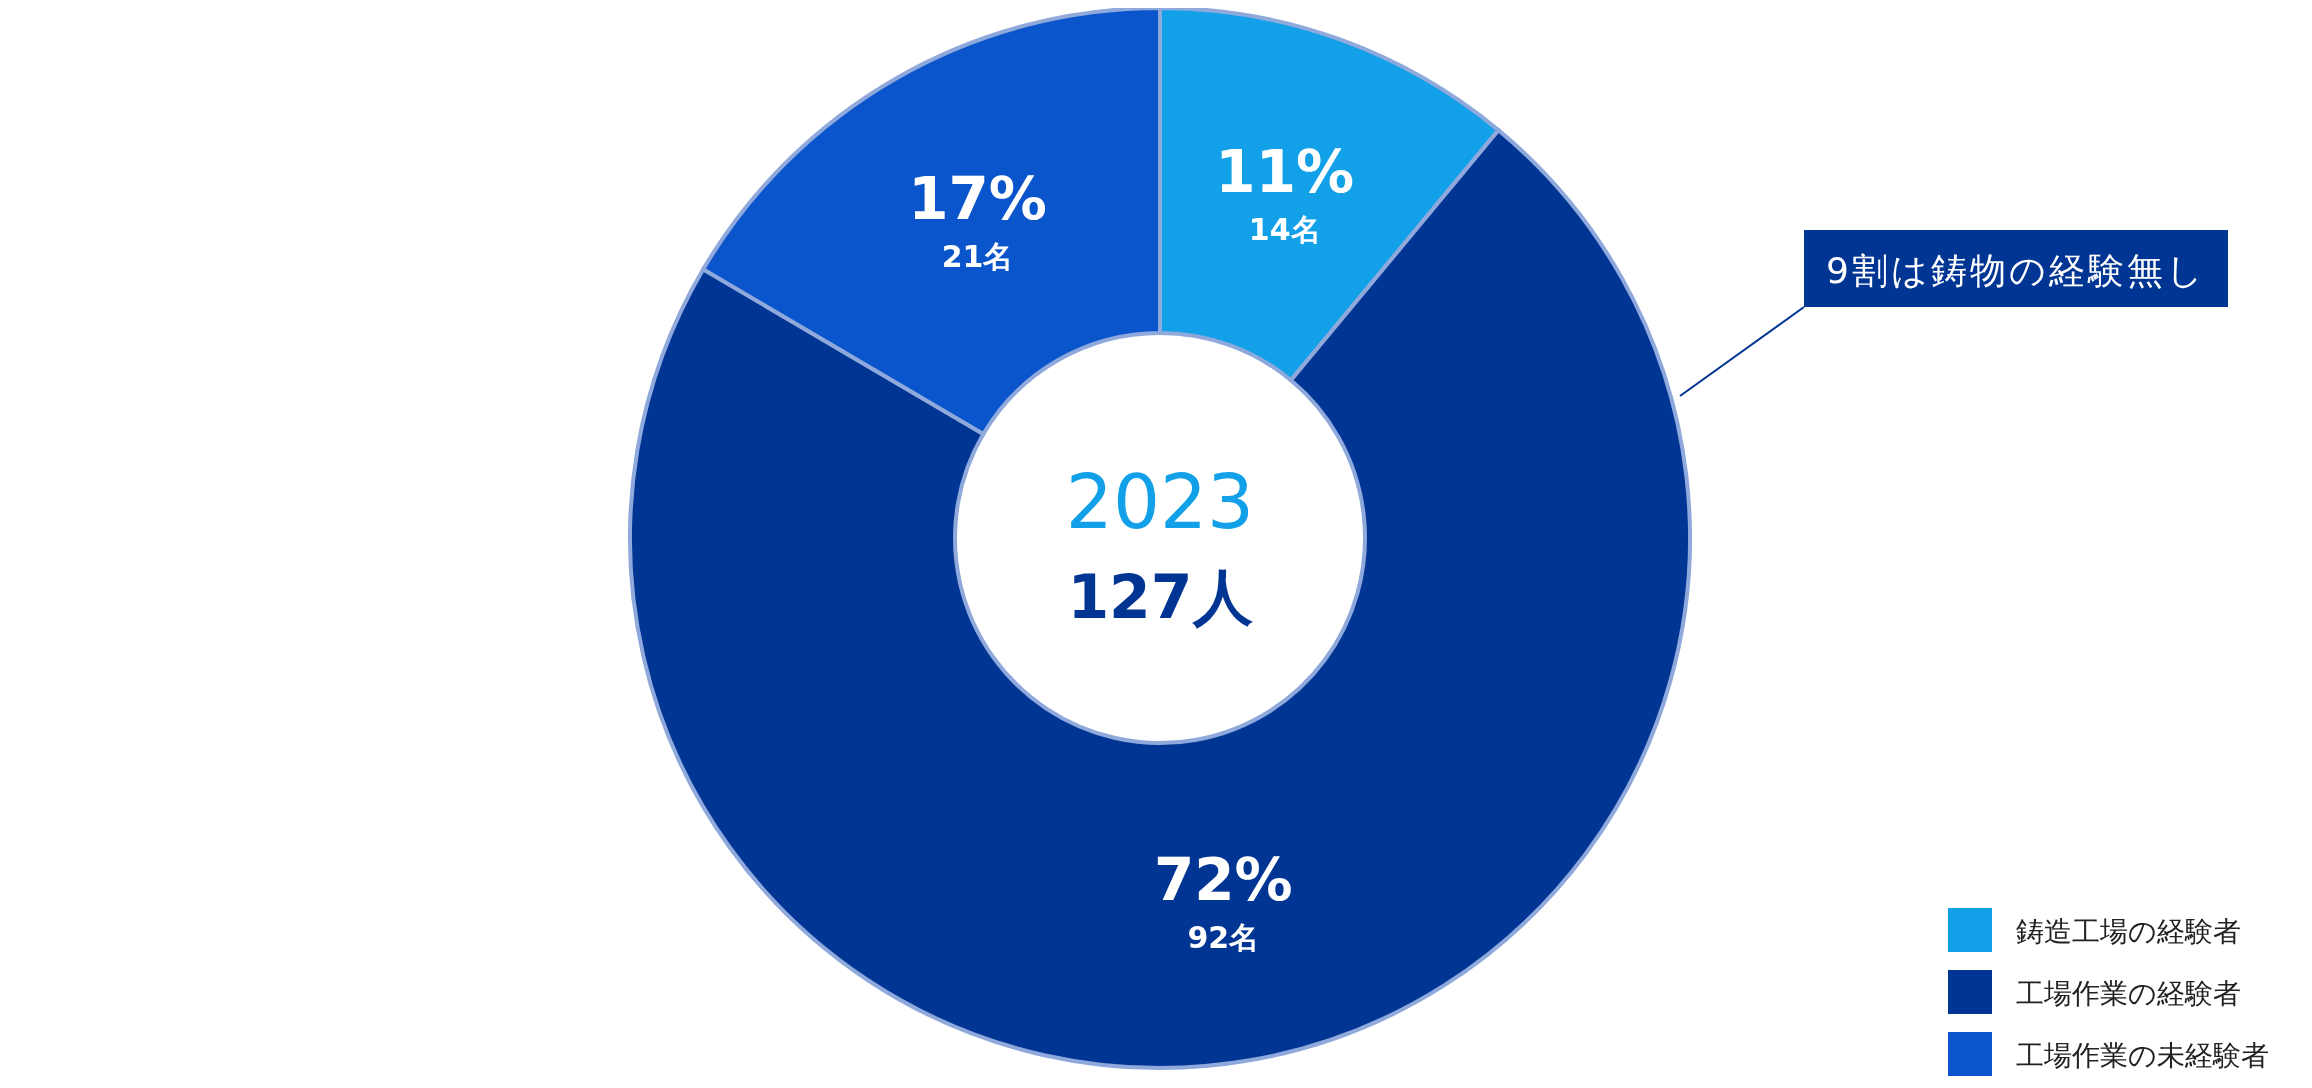 The height and width of the screenshot is (1088, 2312). I want to click on data-label: 72% 92名, so click(1223, 900).